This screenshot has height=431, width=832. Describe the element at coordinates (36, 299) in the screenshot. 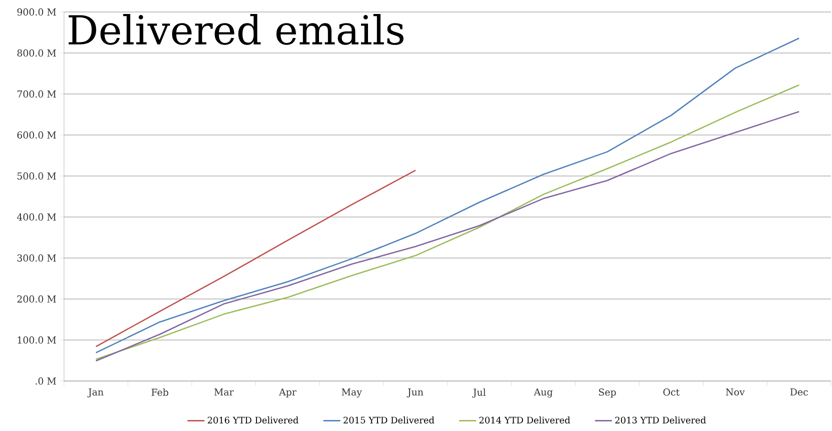

I see `y-tick-label: 200.0 M` at that location.